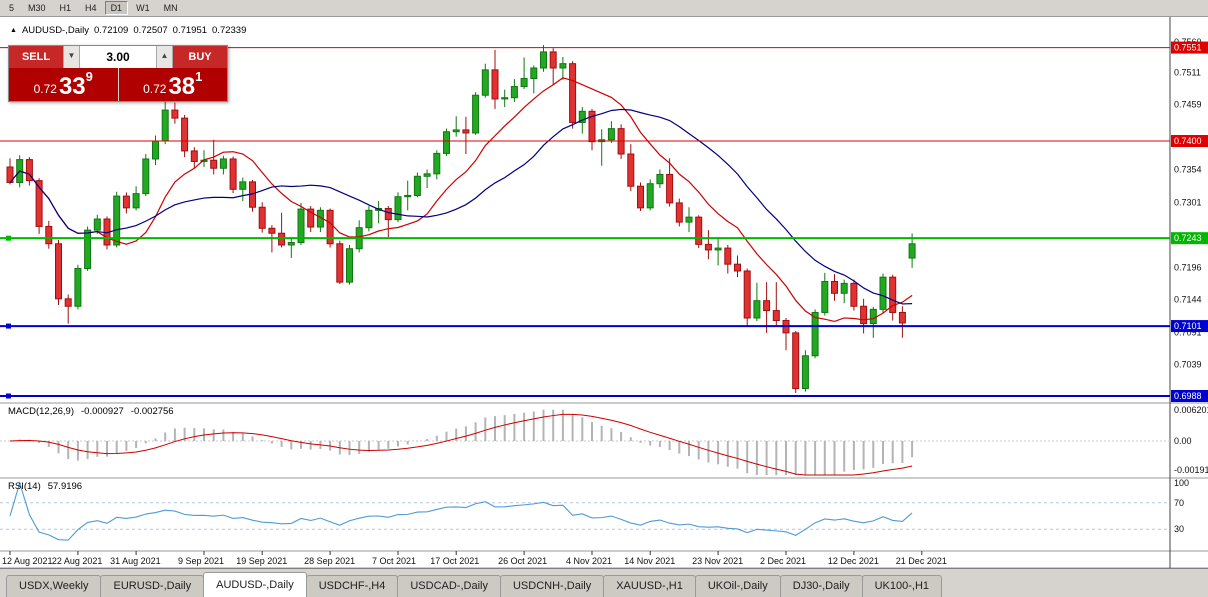 The width and height of the screenshot is (1208, 597). Describe the element at coordinates (200, 57) in the screenshot. I see `buy-button: BUY` at that location.